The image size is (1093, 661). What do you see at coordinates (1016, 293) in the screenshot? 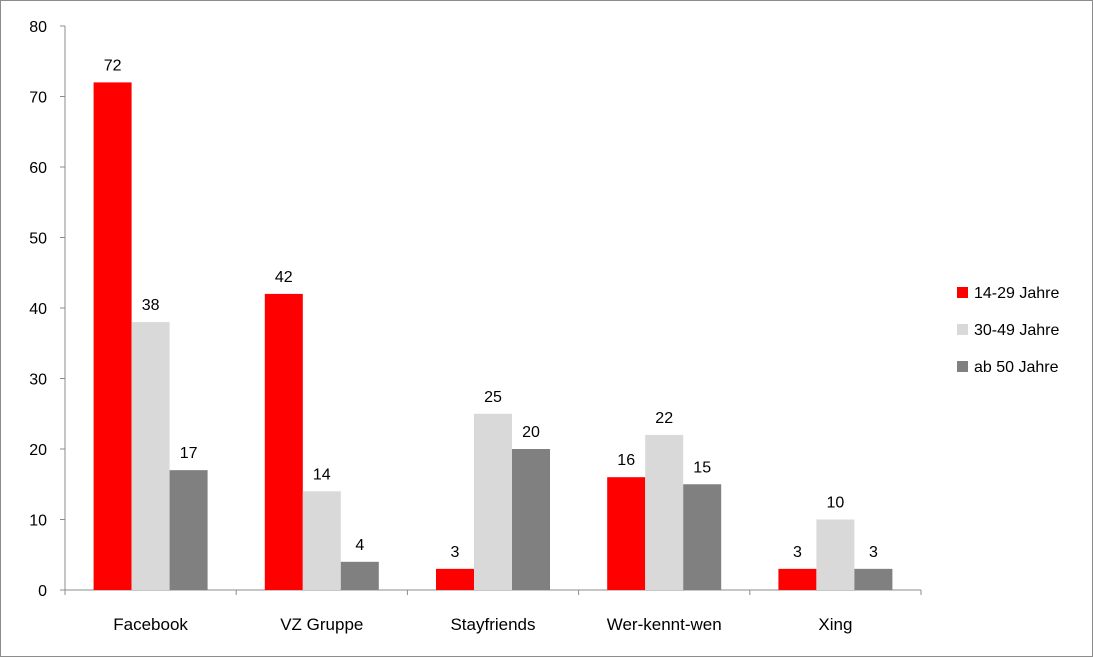
I see `legend-label: 14-29 Jahre` at bounding box center [1016, 293].